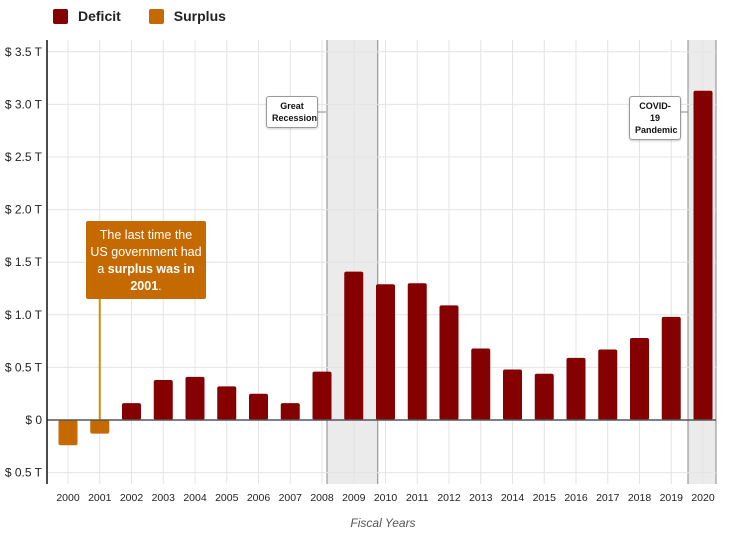 This screenshot has width=736, height=535. Describe the element at coordinates (385, 352) in the screenshot. I see `bar-deficit-2010` at that location.